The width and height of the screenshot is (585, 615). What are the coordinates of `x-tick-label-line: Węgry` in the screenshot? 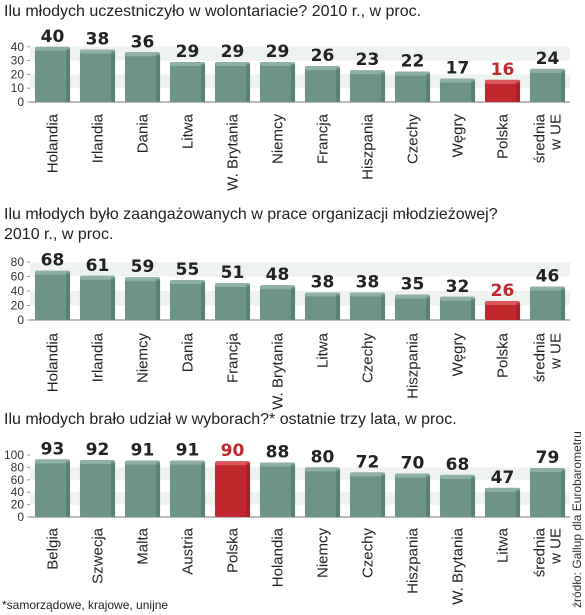 It's located at (458, 136).